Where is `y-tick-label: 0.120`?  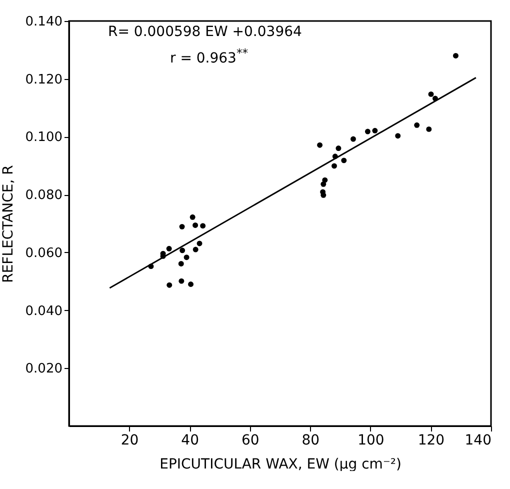 y-tick-label: 0.120 is located at coordinates (43, 80).